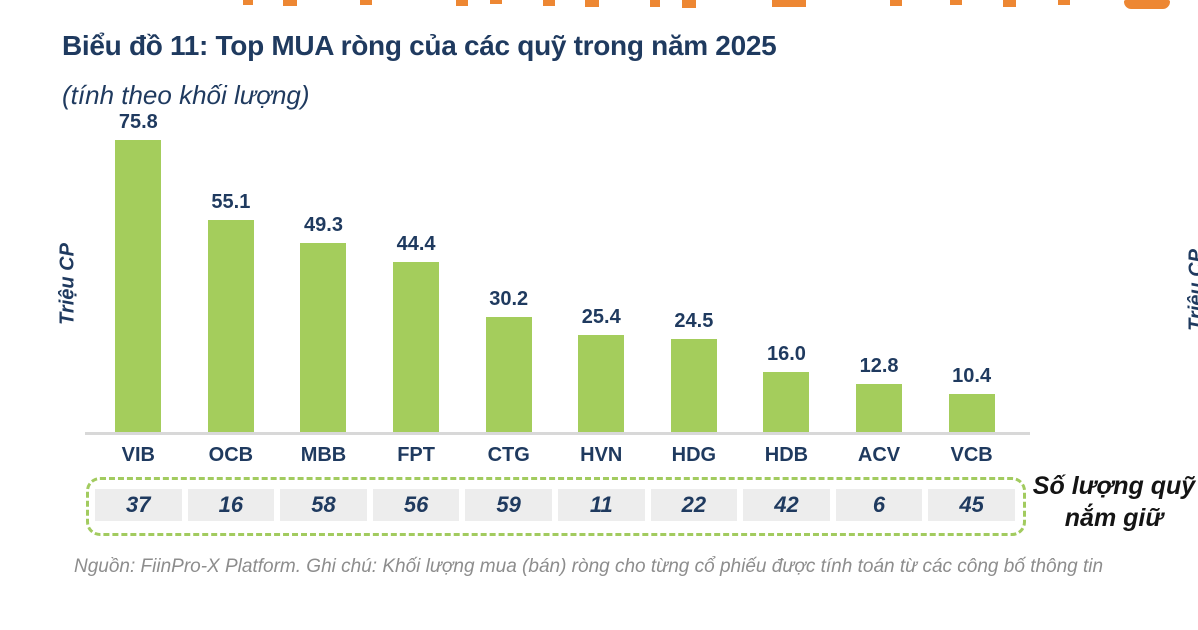  What do you see at coordinates (555, 455) in the screenshot?
I see `x-axis-labels: VIB OCB MBB FPT CTG HVN HDG HDB ACV VCB` at bounding box center [555, 455].